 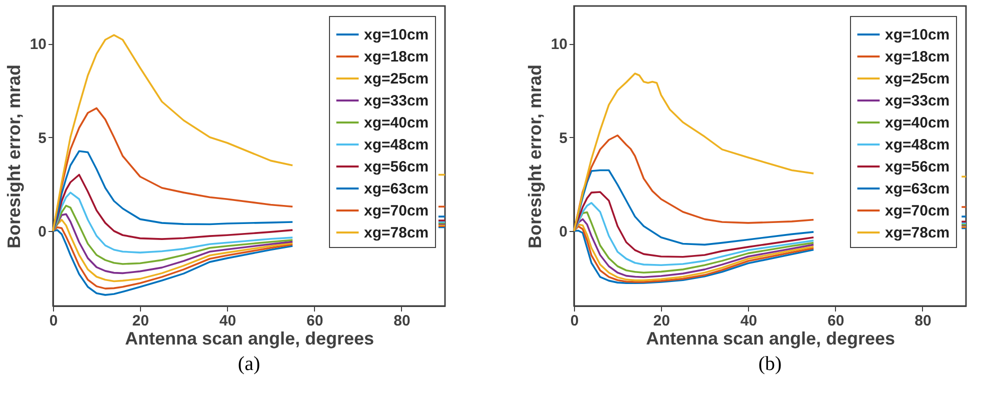 I want to click on text: (b), so click(x=770, y=364).